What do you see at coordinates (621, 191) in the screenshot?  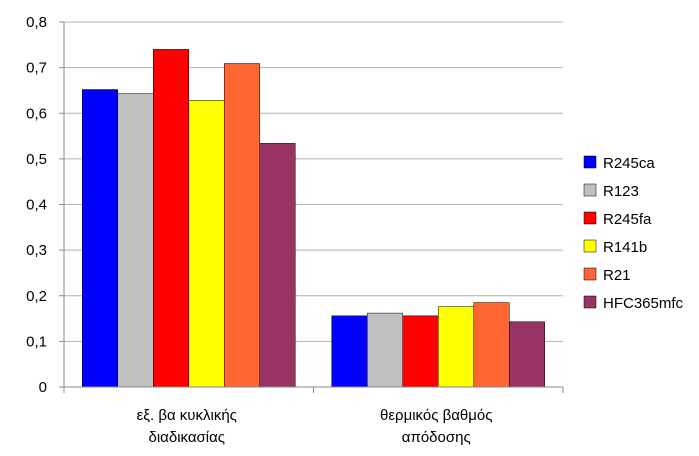 I see `legend-label: R123` at bounding box center [621, 191].